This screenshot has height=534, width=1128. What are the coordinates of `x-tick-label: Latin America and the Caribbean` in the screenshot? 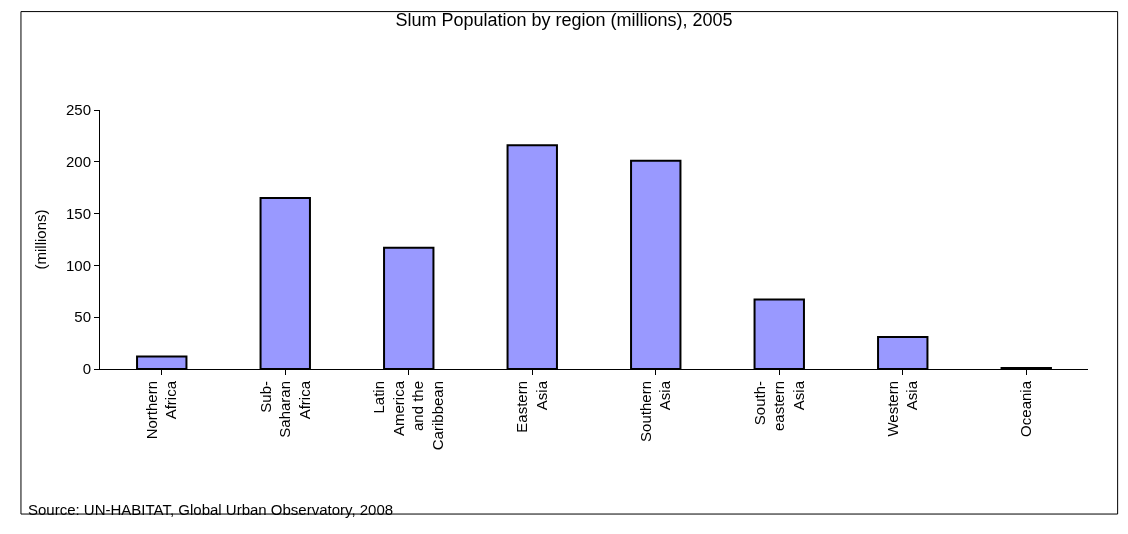 It's located at (408, 415).